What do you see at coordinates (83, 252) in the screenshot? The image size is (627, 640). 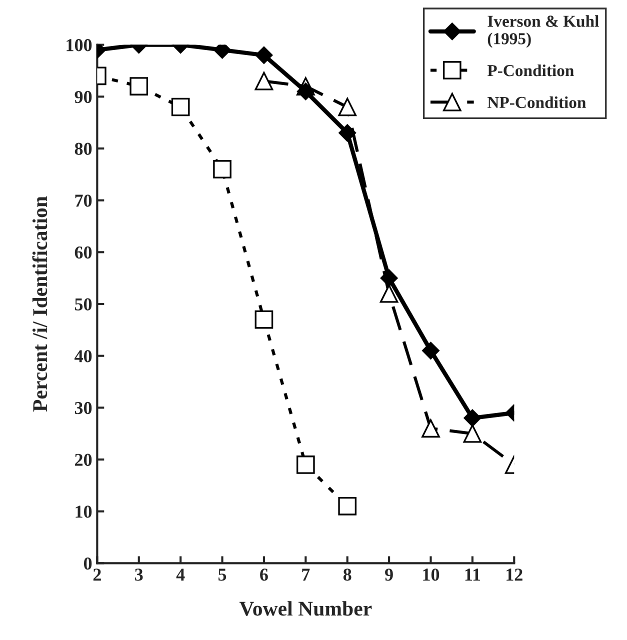 I see `y-tick-label: 60` at bounding box center [83, 252].